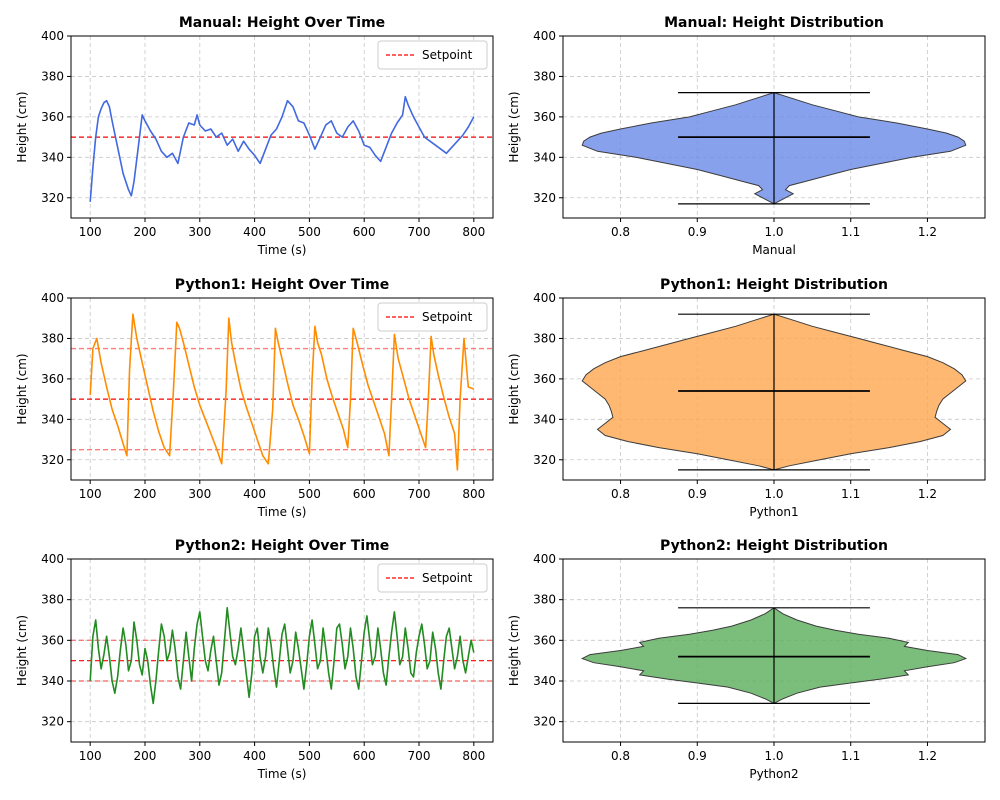 This screenshot has height=800, width=1000. Describe the element at coordinates (282, 23) in the screenshot. I see `chart-title: Manual: Height Over Time` at that location.